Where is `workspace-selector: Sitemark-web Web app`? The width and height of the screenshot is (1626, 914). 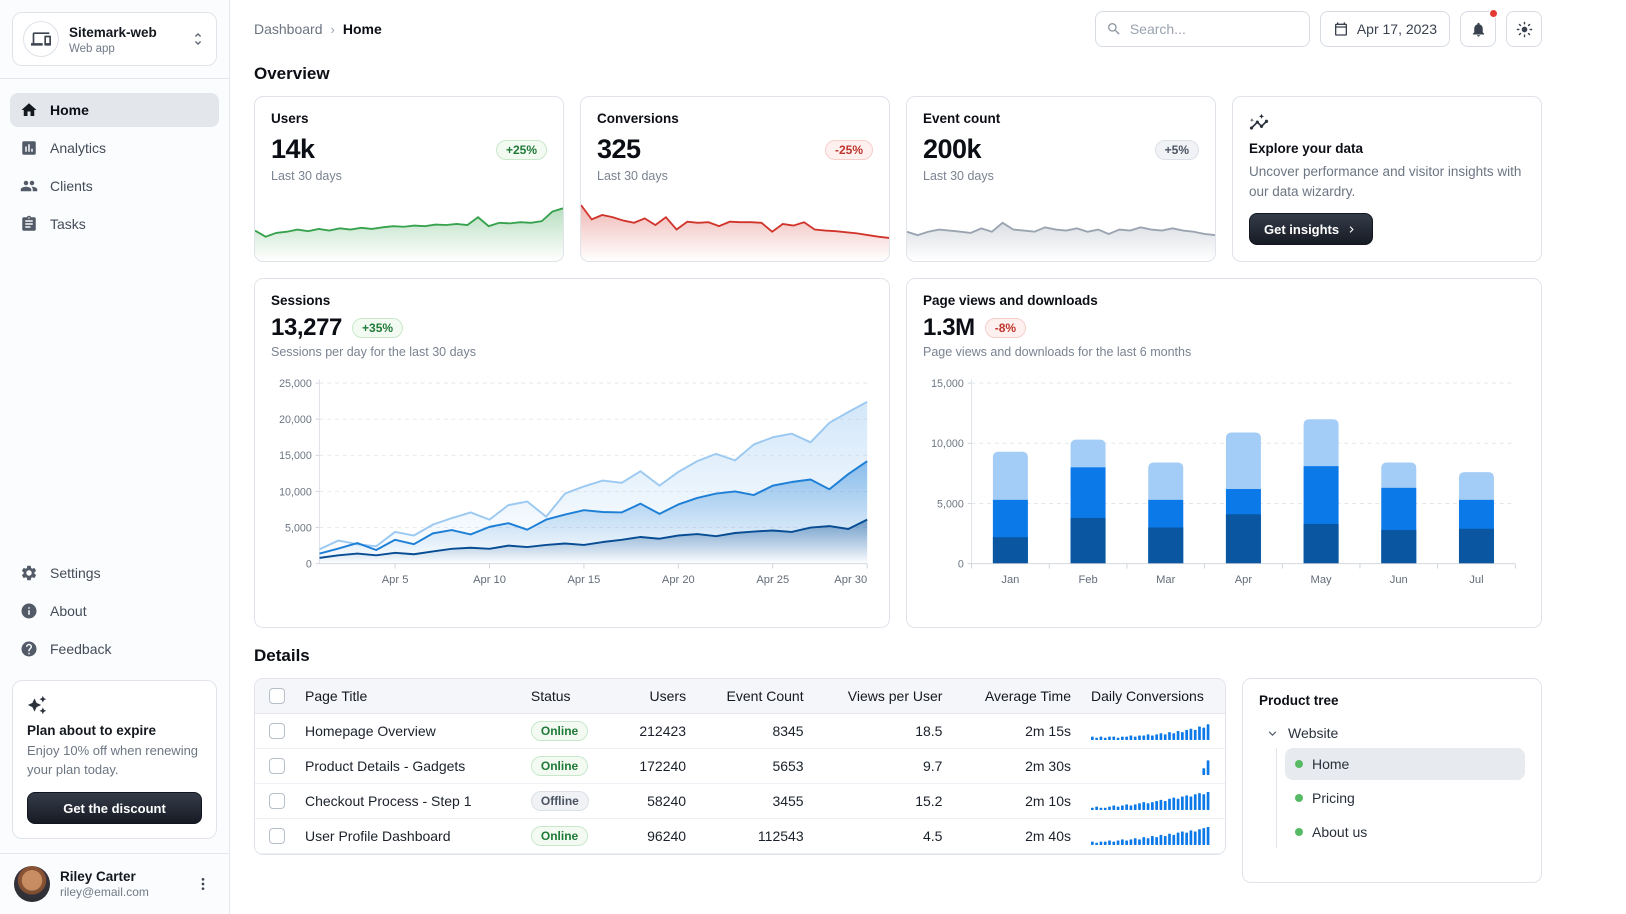
workspace-selector: Sitemark-web Web app is located at coordinates (114, 39).